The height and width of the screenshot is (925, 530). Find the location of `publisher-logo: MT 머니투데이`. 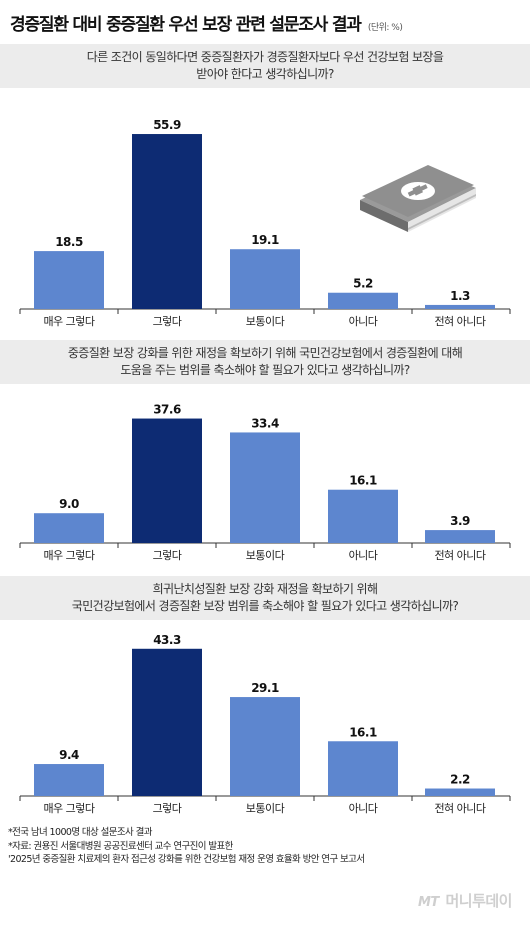

publisher-logo: MT 머니투데이 is located at coordinates (465, 900).